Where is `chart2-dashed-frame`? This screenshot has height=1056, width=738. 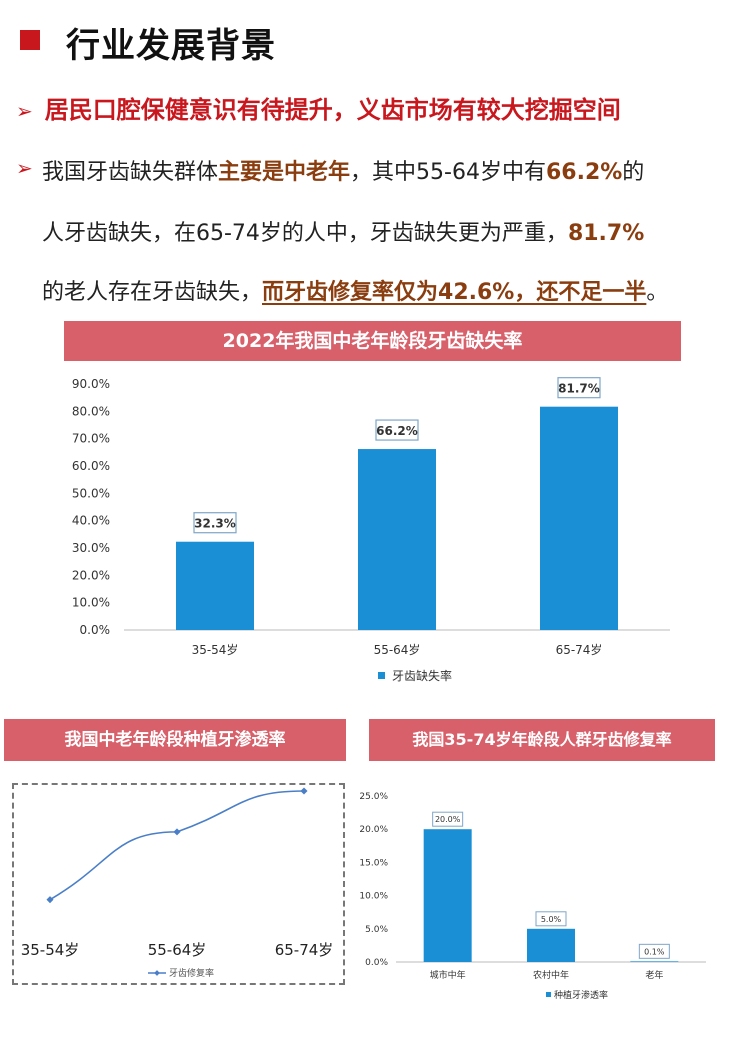 chart2-dashed-frame is located at coordinates (178, 884).